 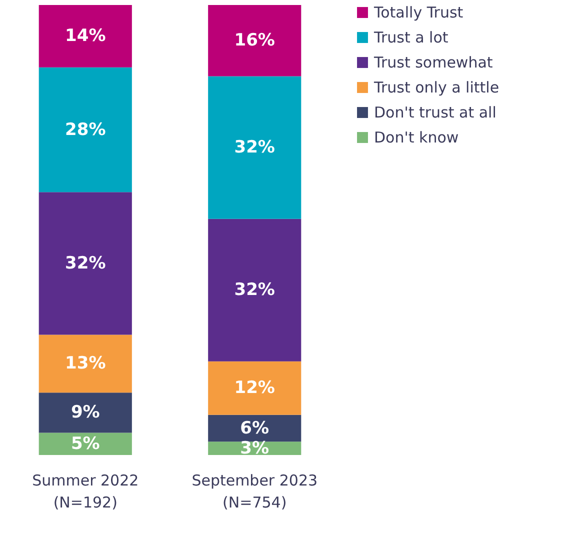 What do you see at coordinates (436, 87) in the screenshot?
I see `legend-label: Trust only a little` at bounding box center [436, 87].